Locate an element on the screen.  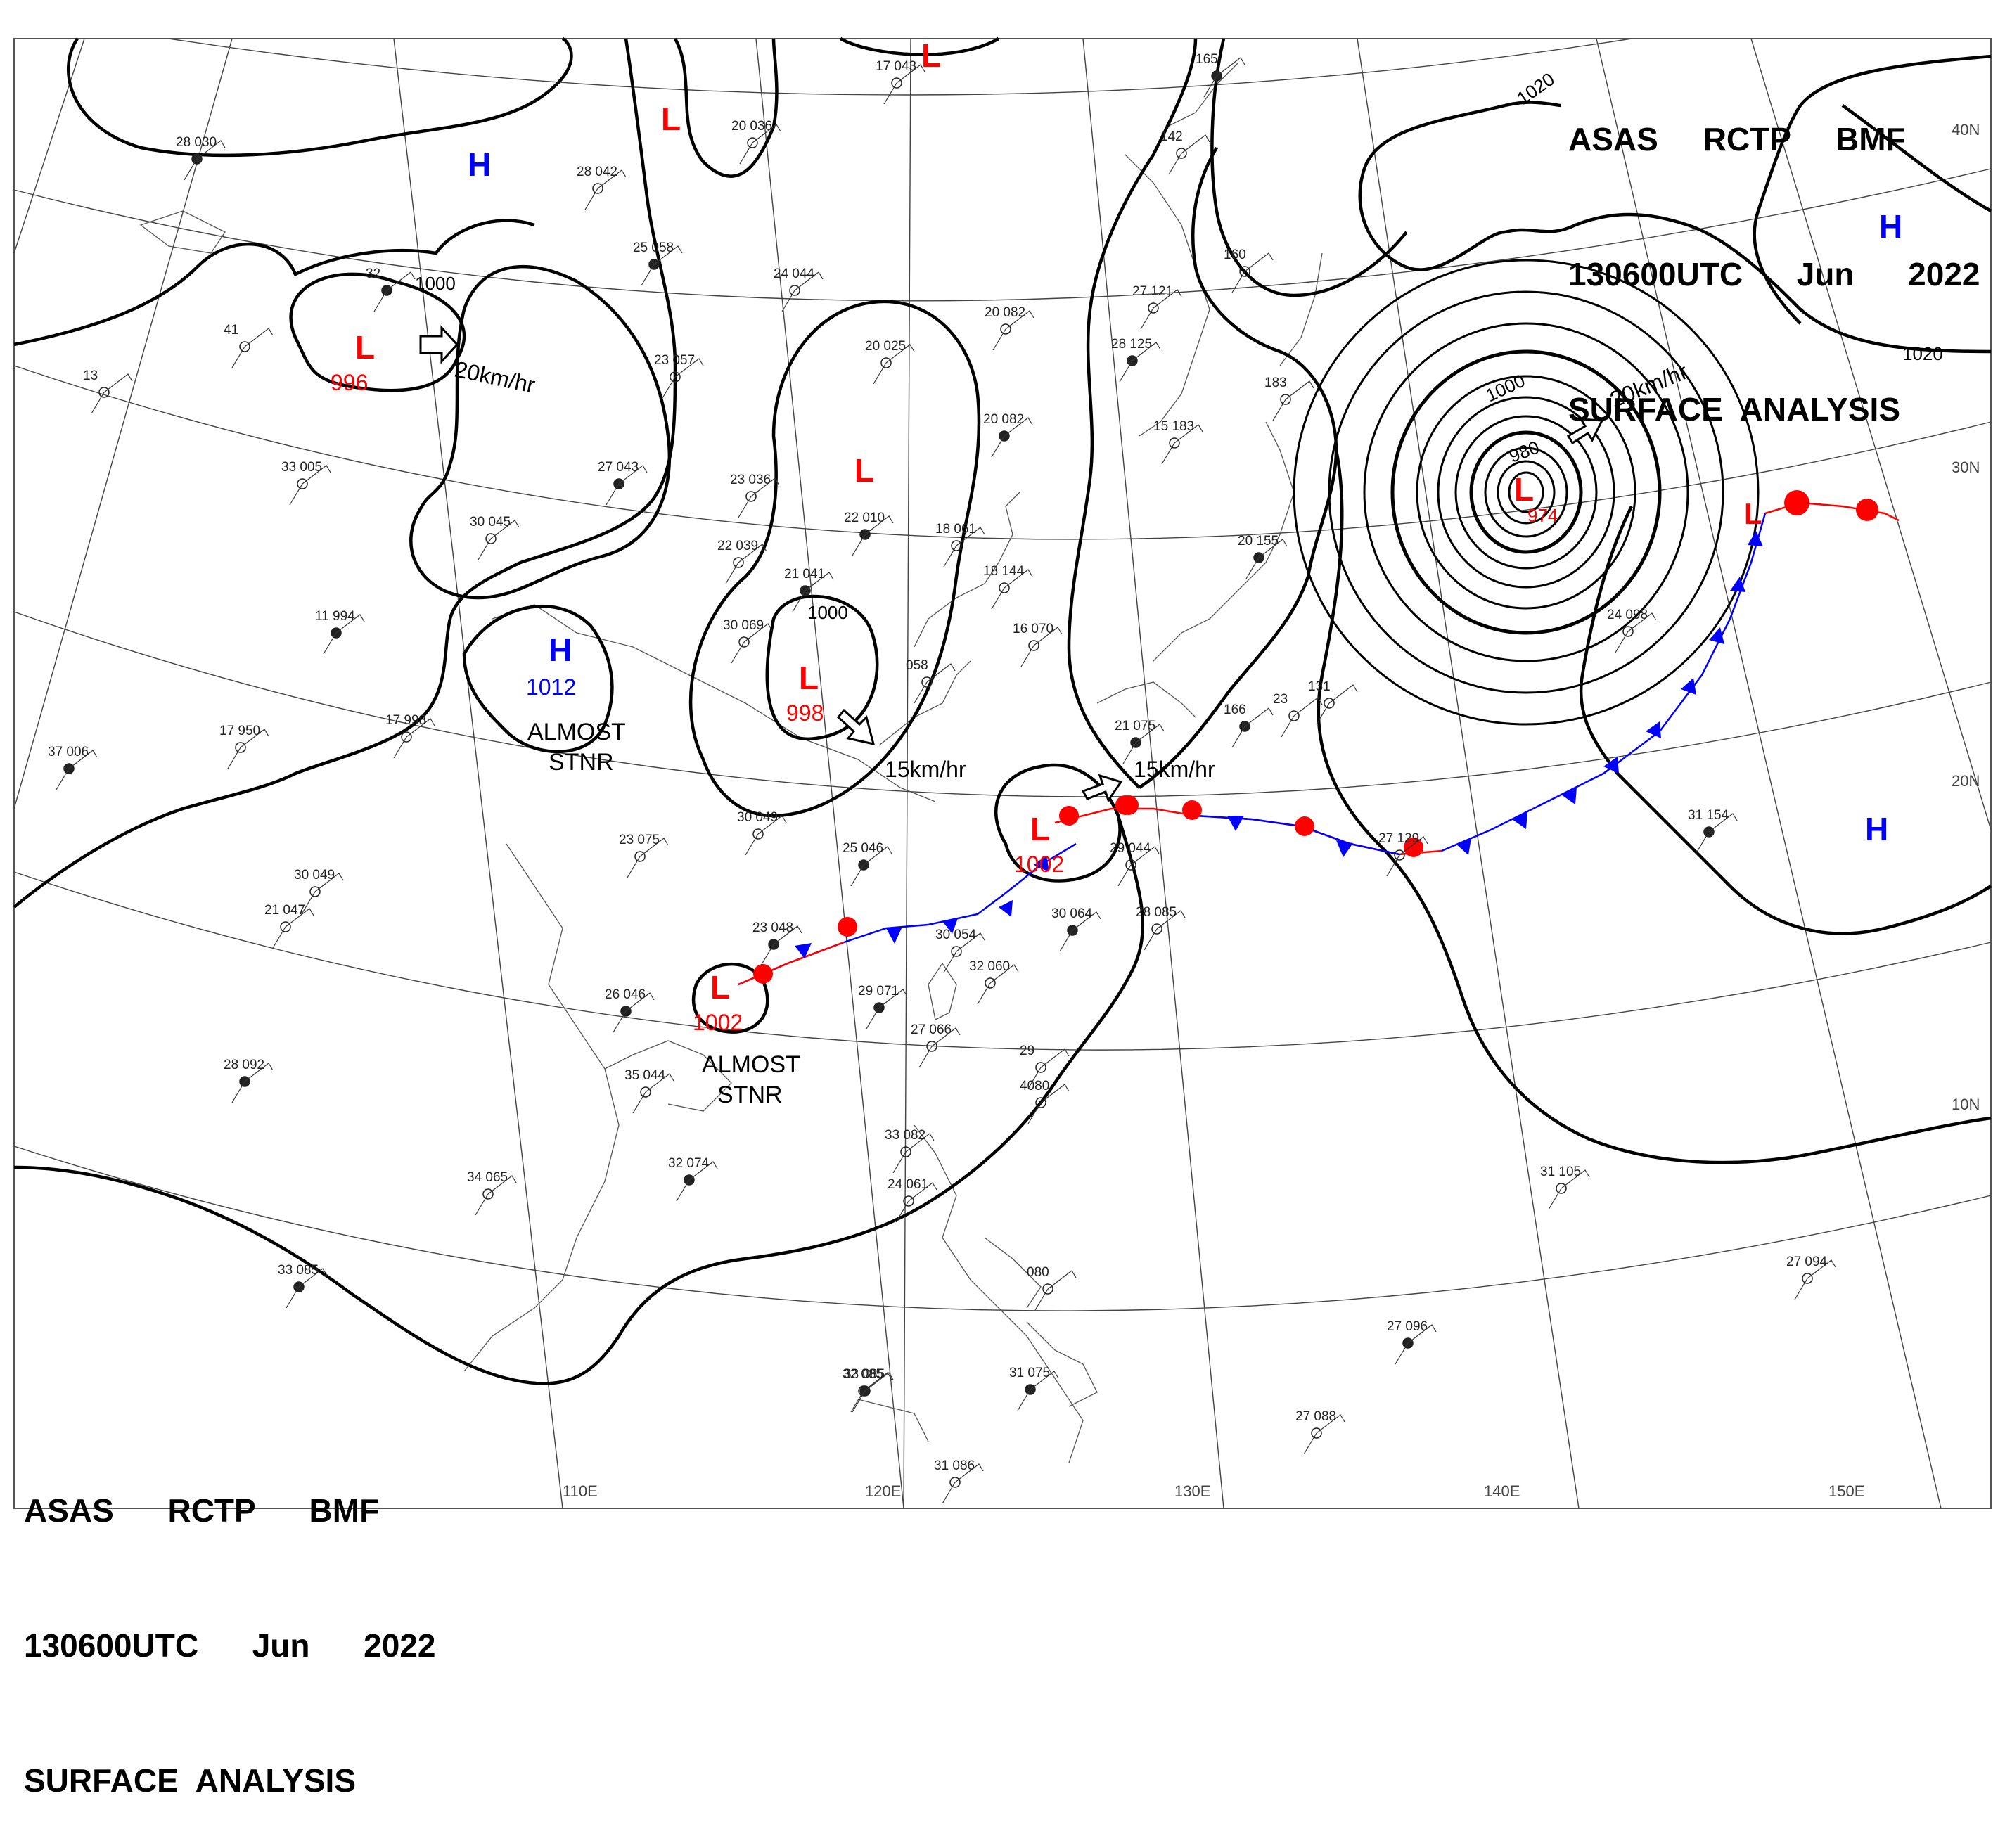
station-obs: 29 is located at coordinates (1045, 1066).